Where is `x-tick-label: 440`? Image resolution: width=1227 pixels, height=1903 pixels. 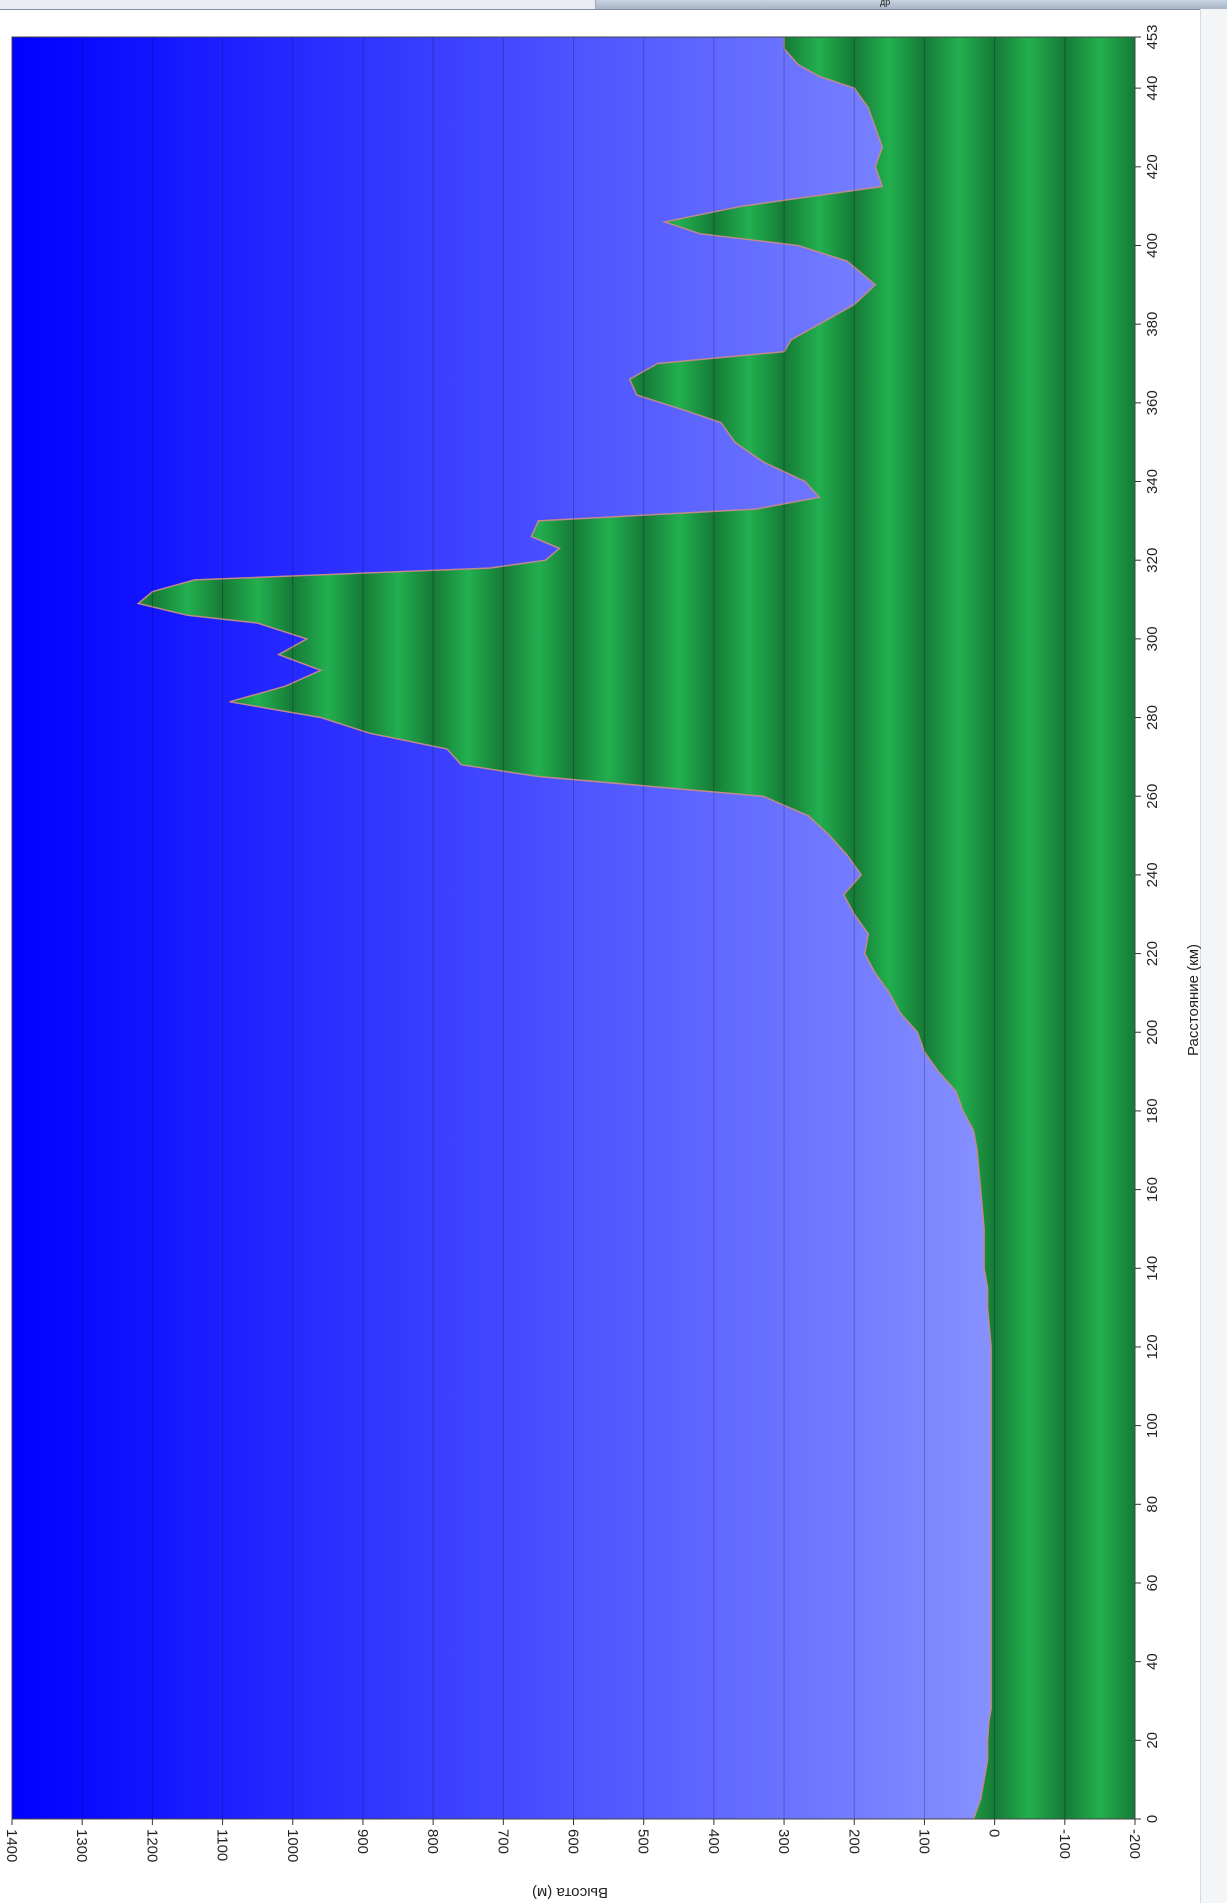
x-tick-label: 440 is located at coordinates (1152, 88).